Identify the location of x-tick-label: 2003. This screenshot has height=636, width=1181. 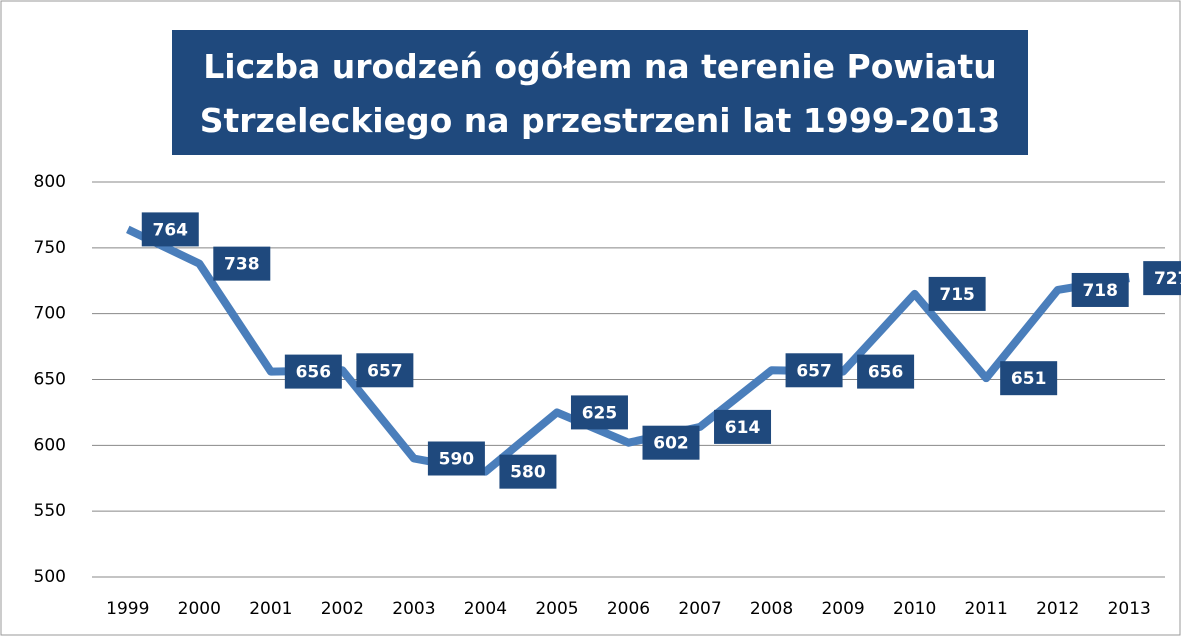
(413, 609).